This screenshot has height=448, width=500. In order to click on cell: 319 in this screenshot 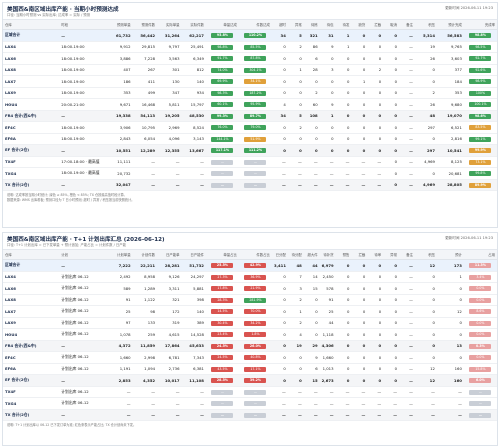, I will do `click(169, 323)`.